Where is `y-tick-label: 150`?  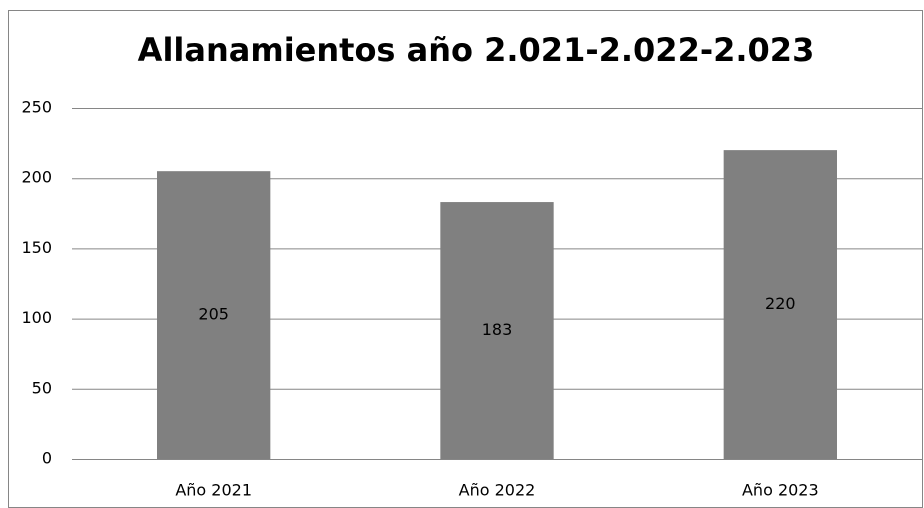
y-tick-label: 150 is located at coordinates (36, 247).